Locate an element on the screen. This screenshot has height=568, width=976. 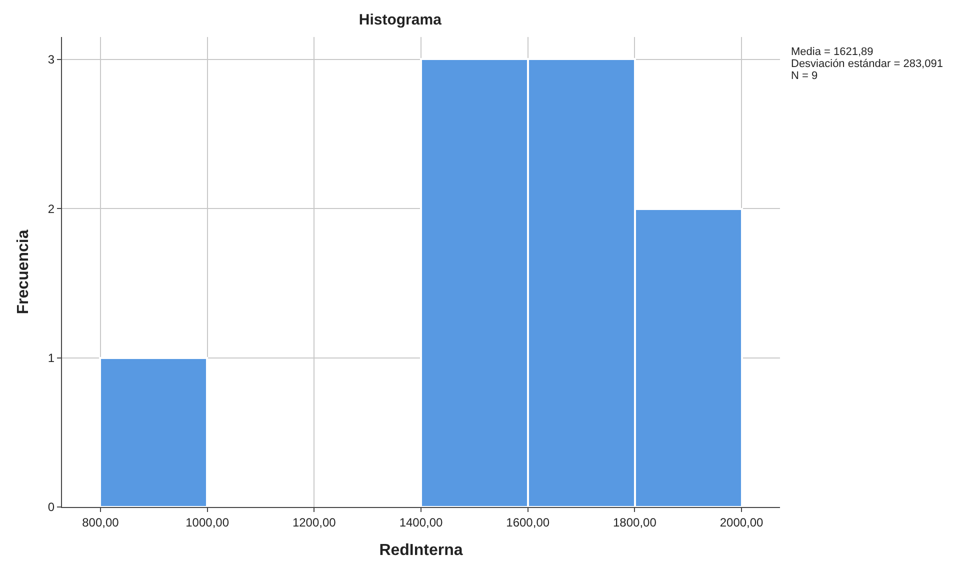
x-tick-label: 1400,00 is located at coordinates (421, 522).